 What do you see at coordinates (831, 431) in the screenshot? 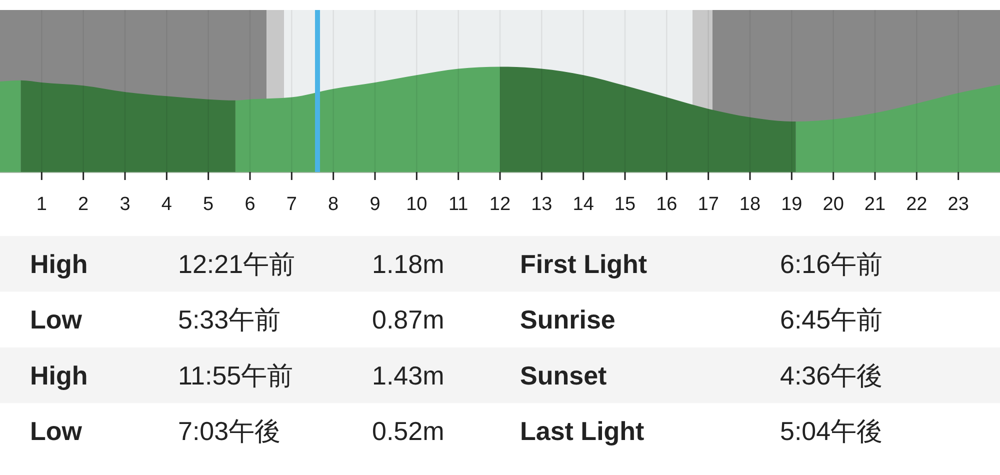
I see `text: 5:04午後` at bounding box center [831, 431].